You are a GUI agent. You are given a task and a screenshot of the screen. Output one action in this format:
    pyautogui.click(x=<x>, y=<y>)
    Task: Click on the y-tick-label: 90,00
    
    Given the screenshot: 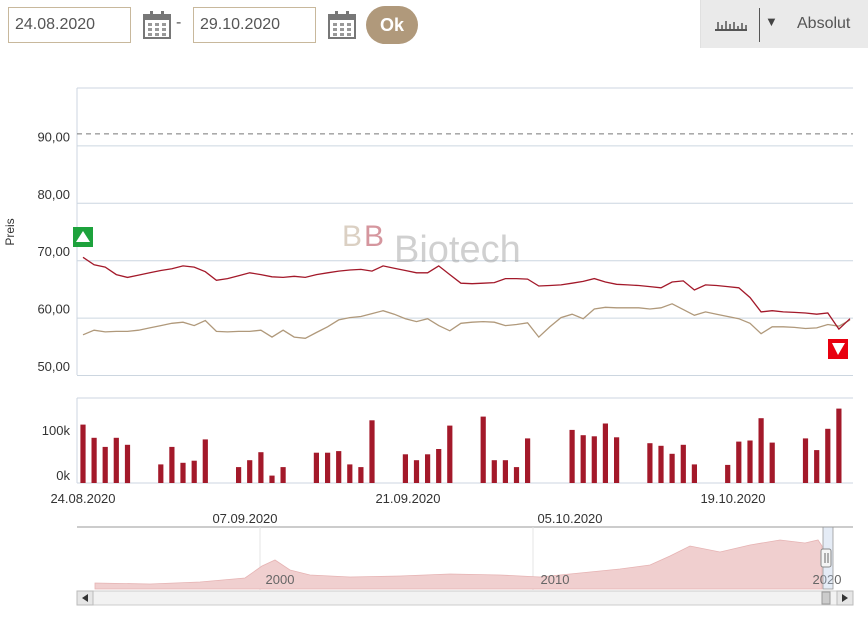 What is the action you would take?
    pyautogui.click(x=53, y=136)
    